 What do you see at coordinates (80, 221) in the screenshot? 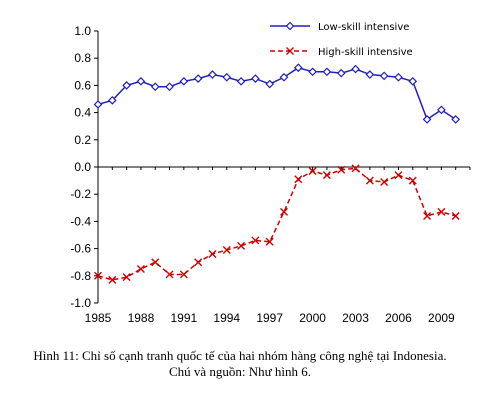
I see `y-tick-label: -0.4` at bounding box center [80, 221].